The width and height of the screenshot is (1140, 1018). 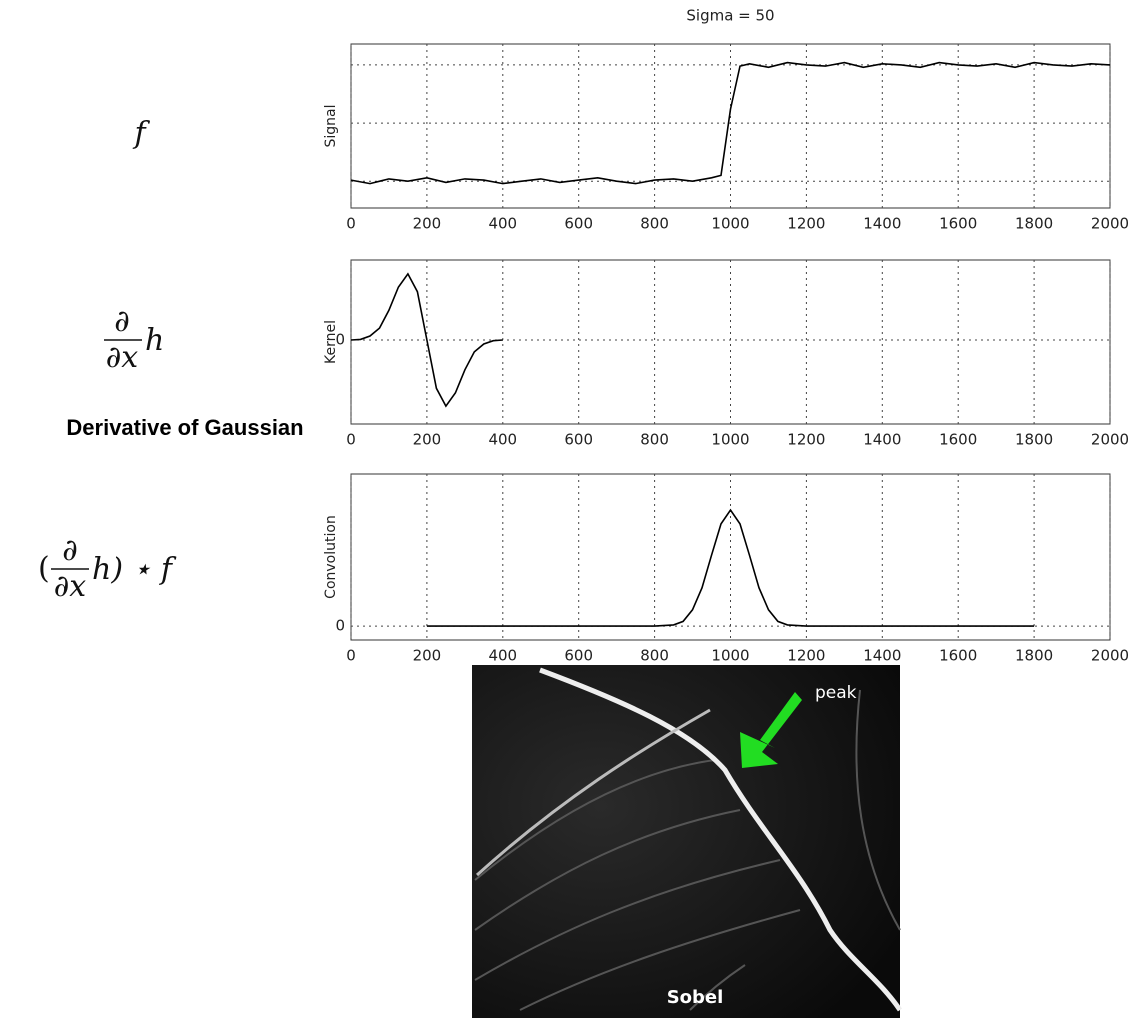 What do you see at coordinates (695, 997) in the screenshot?
I see `caption: Sobel` at bounding box center [695, 997].